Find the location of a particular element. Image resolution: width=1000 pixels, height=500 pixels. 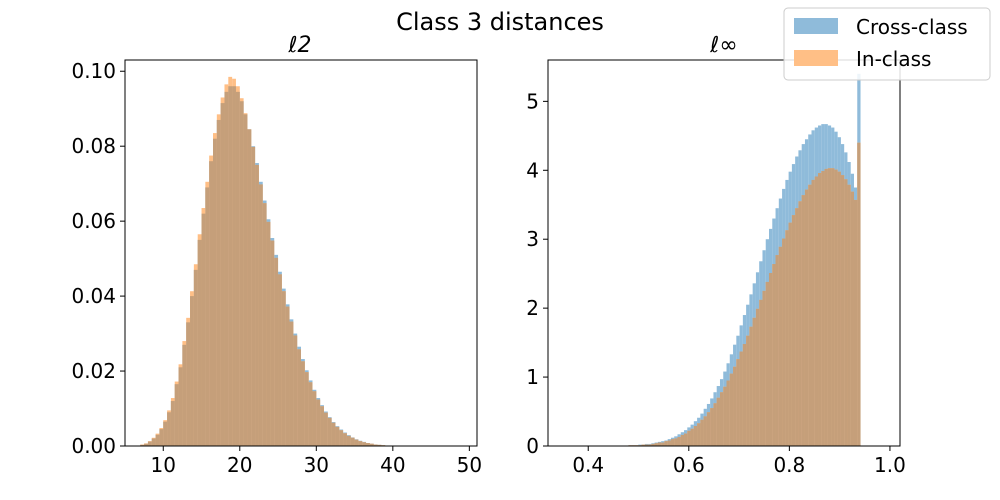

l2-y-tick-label: 0.08 is located at coordinates (93, 146).